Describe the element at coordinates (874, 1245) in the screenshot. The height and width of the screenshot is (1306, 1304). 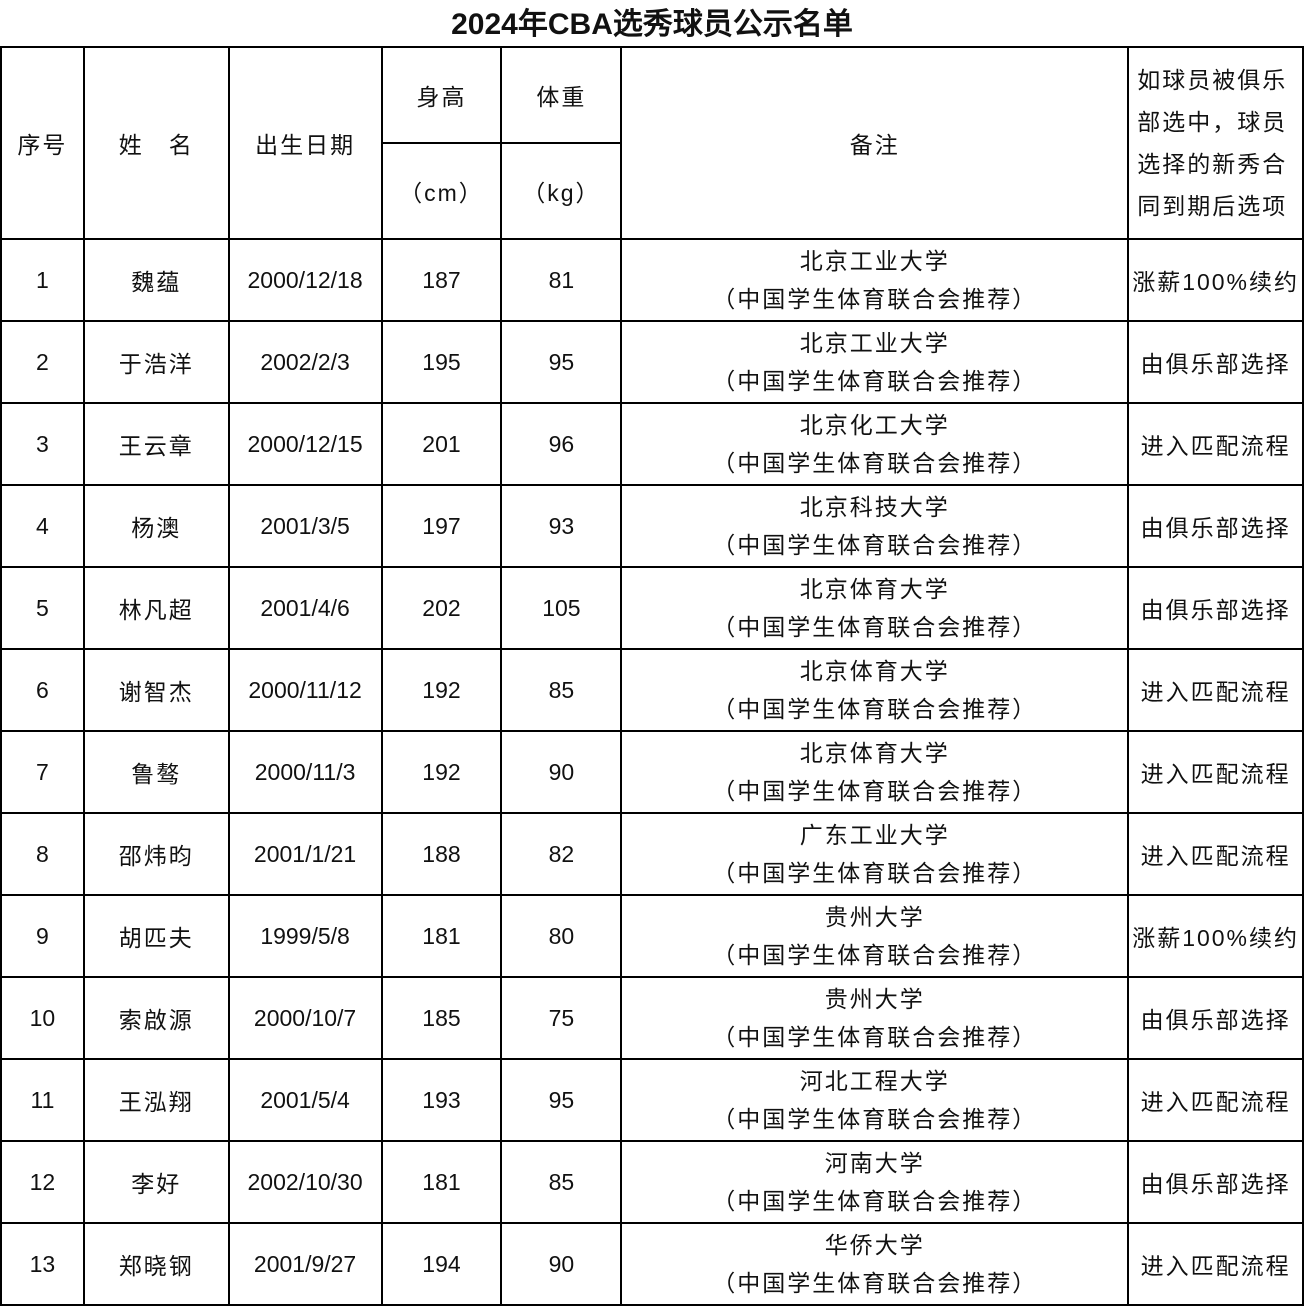
I see `note-school: 华侨大学` at that location.